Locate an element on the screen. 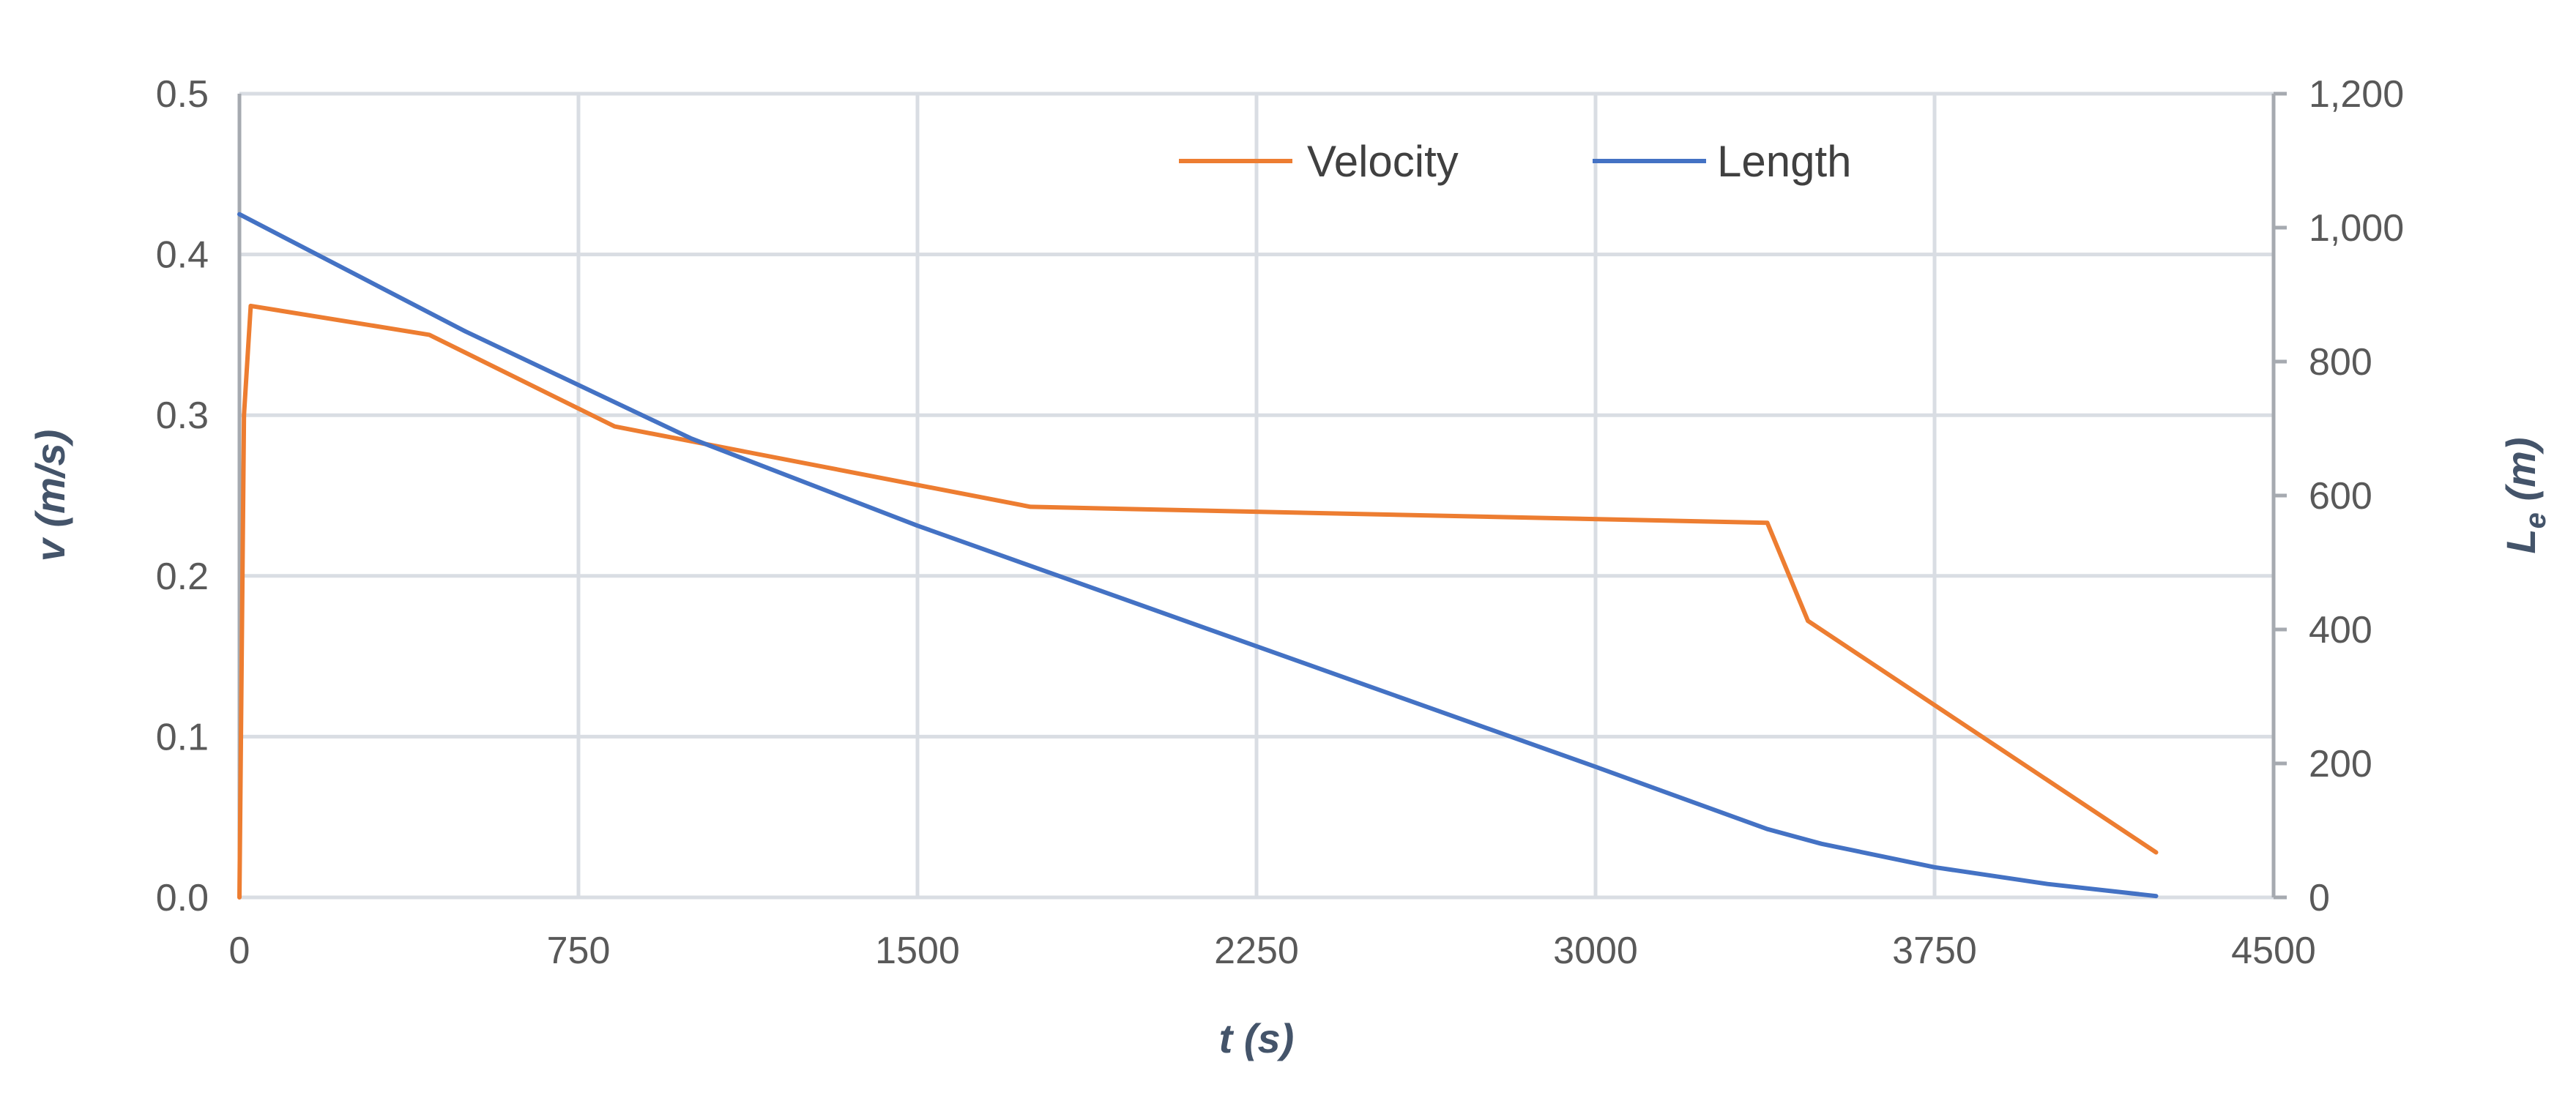 Image resolution: width=2576 pixels, height=1106 pixels. right-y-axis-title: Le (m) is located at coordinates (2525, 495).